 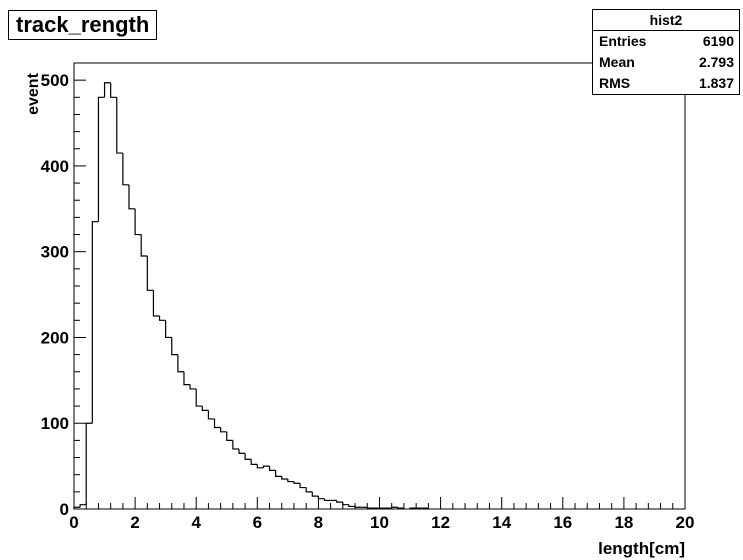 What do you see at coordinates (196, 522) in the screenshot?
I see `x-tick-label: 4` at bounding box center [196, 522].